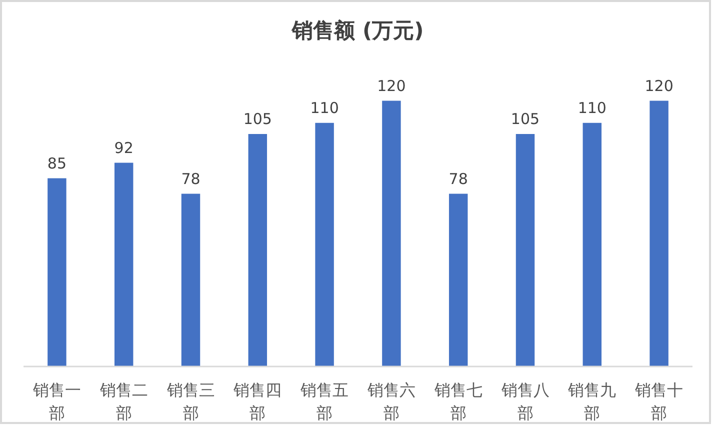 The image size is (715, 428). What do you see at coordinates (56, 163) in the screenshot?
I see `data-label: 85` at bounding box center [56, 163].